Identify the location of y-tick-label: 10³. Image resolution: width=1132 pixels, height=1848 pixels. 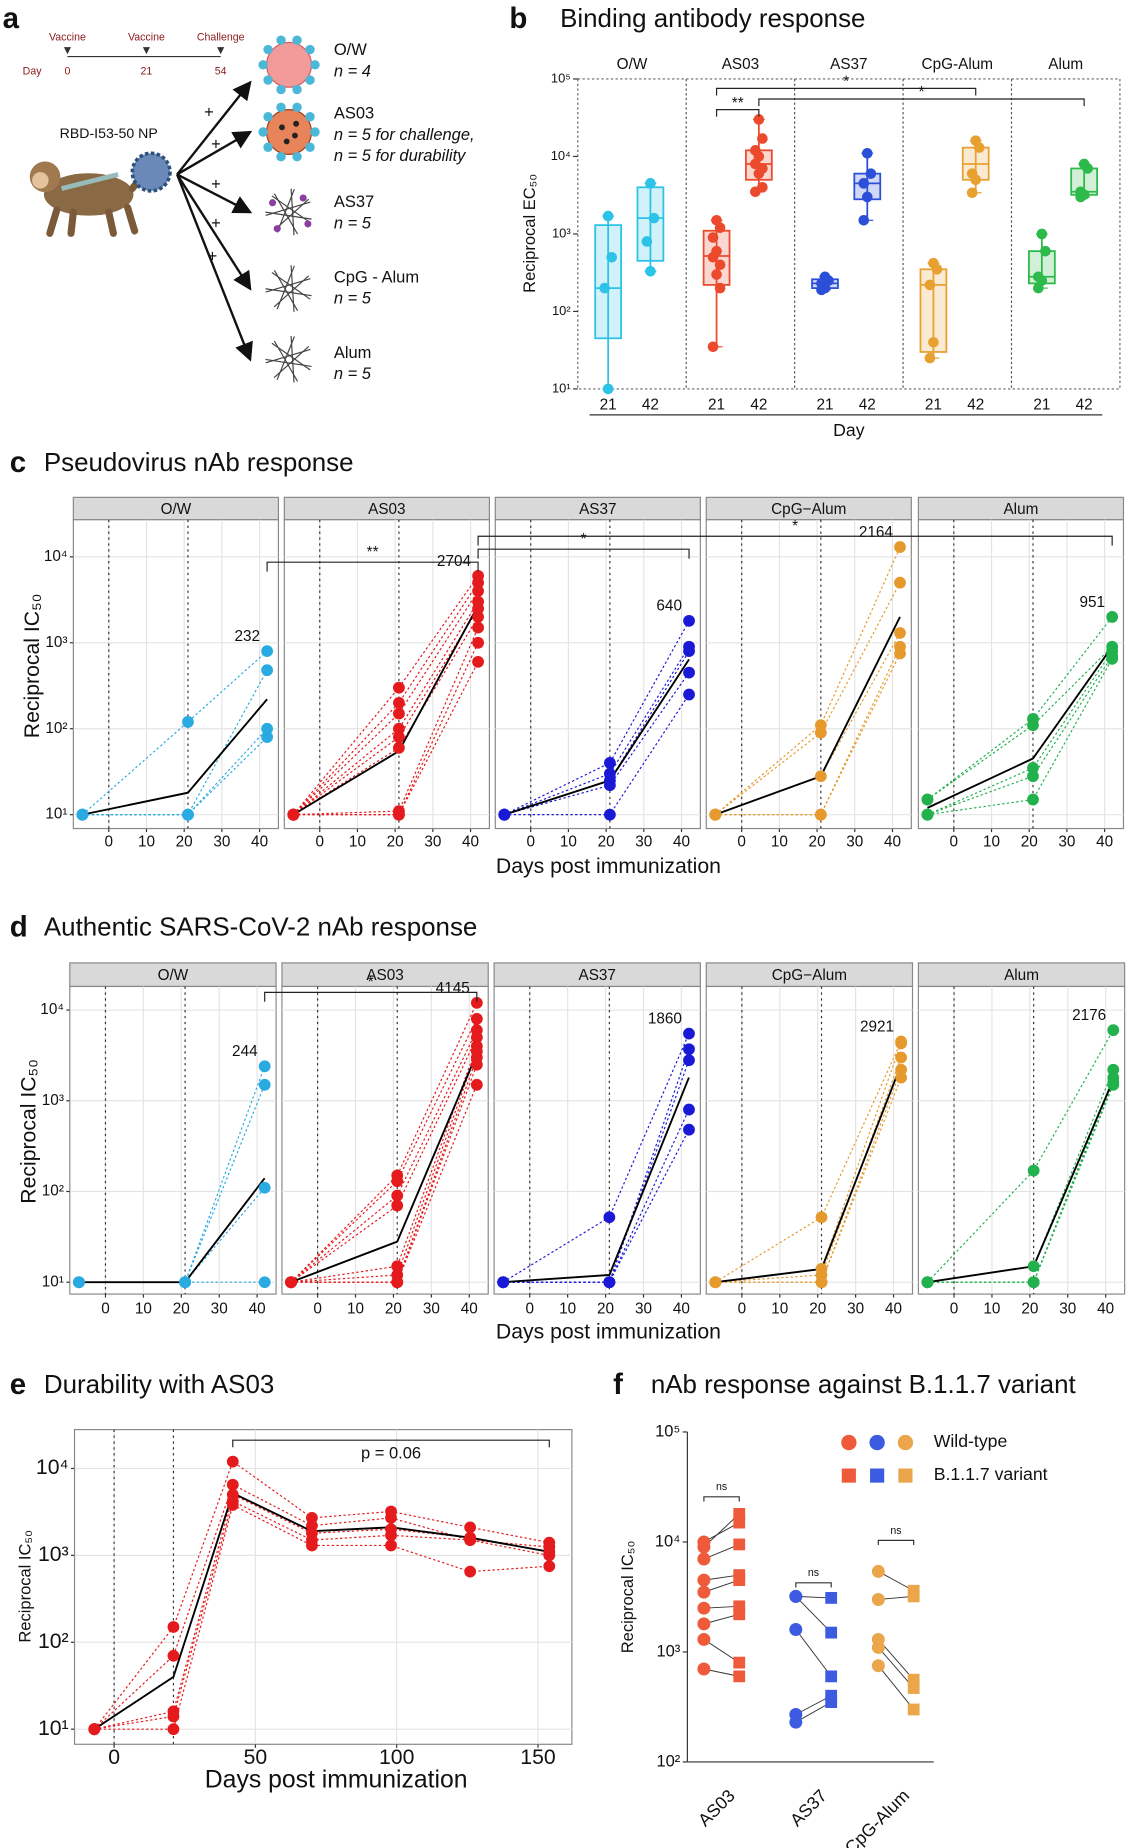
(56, 642).